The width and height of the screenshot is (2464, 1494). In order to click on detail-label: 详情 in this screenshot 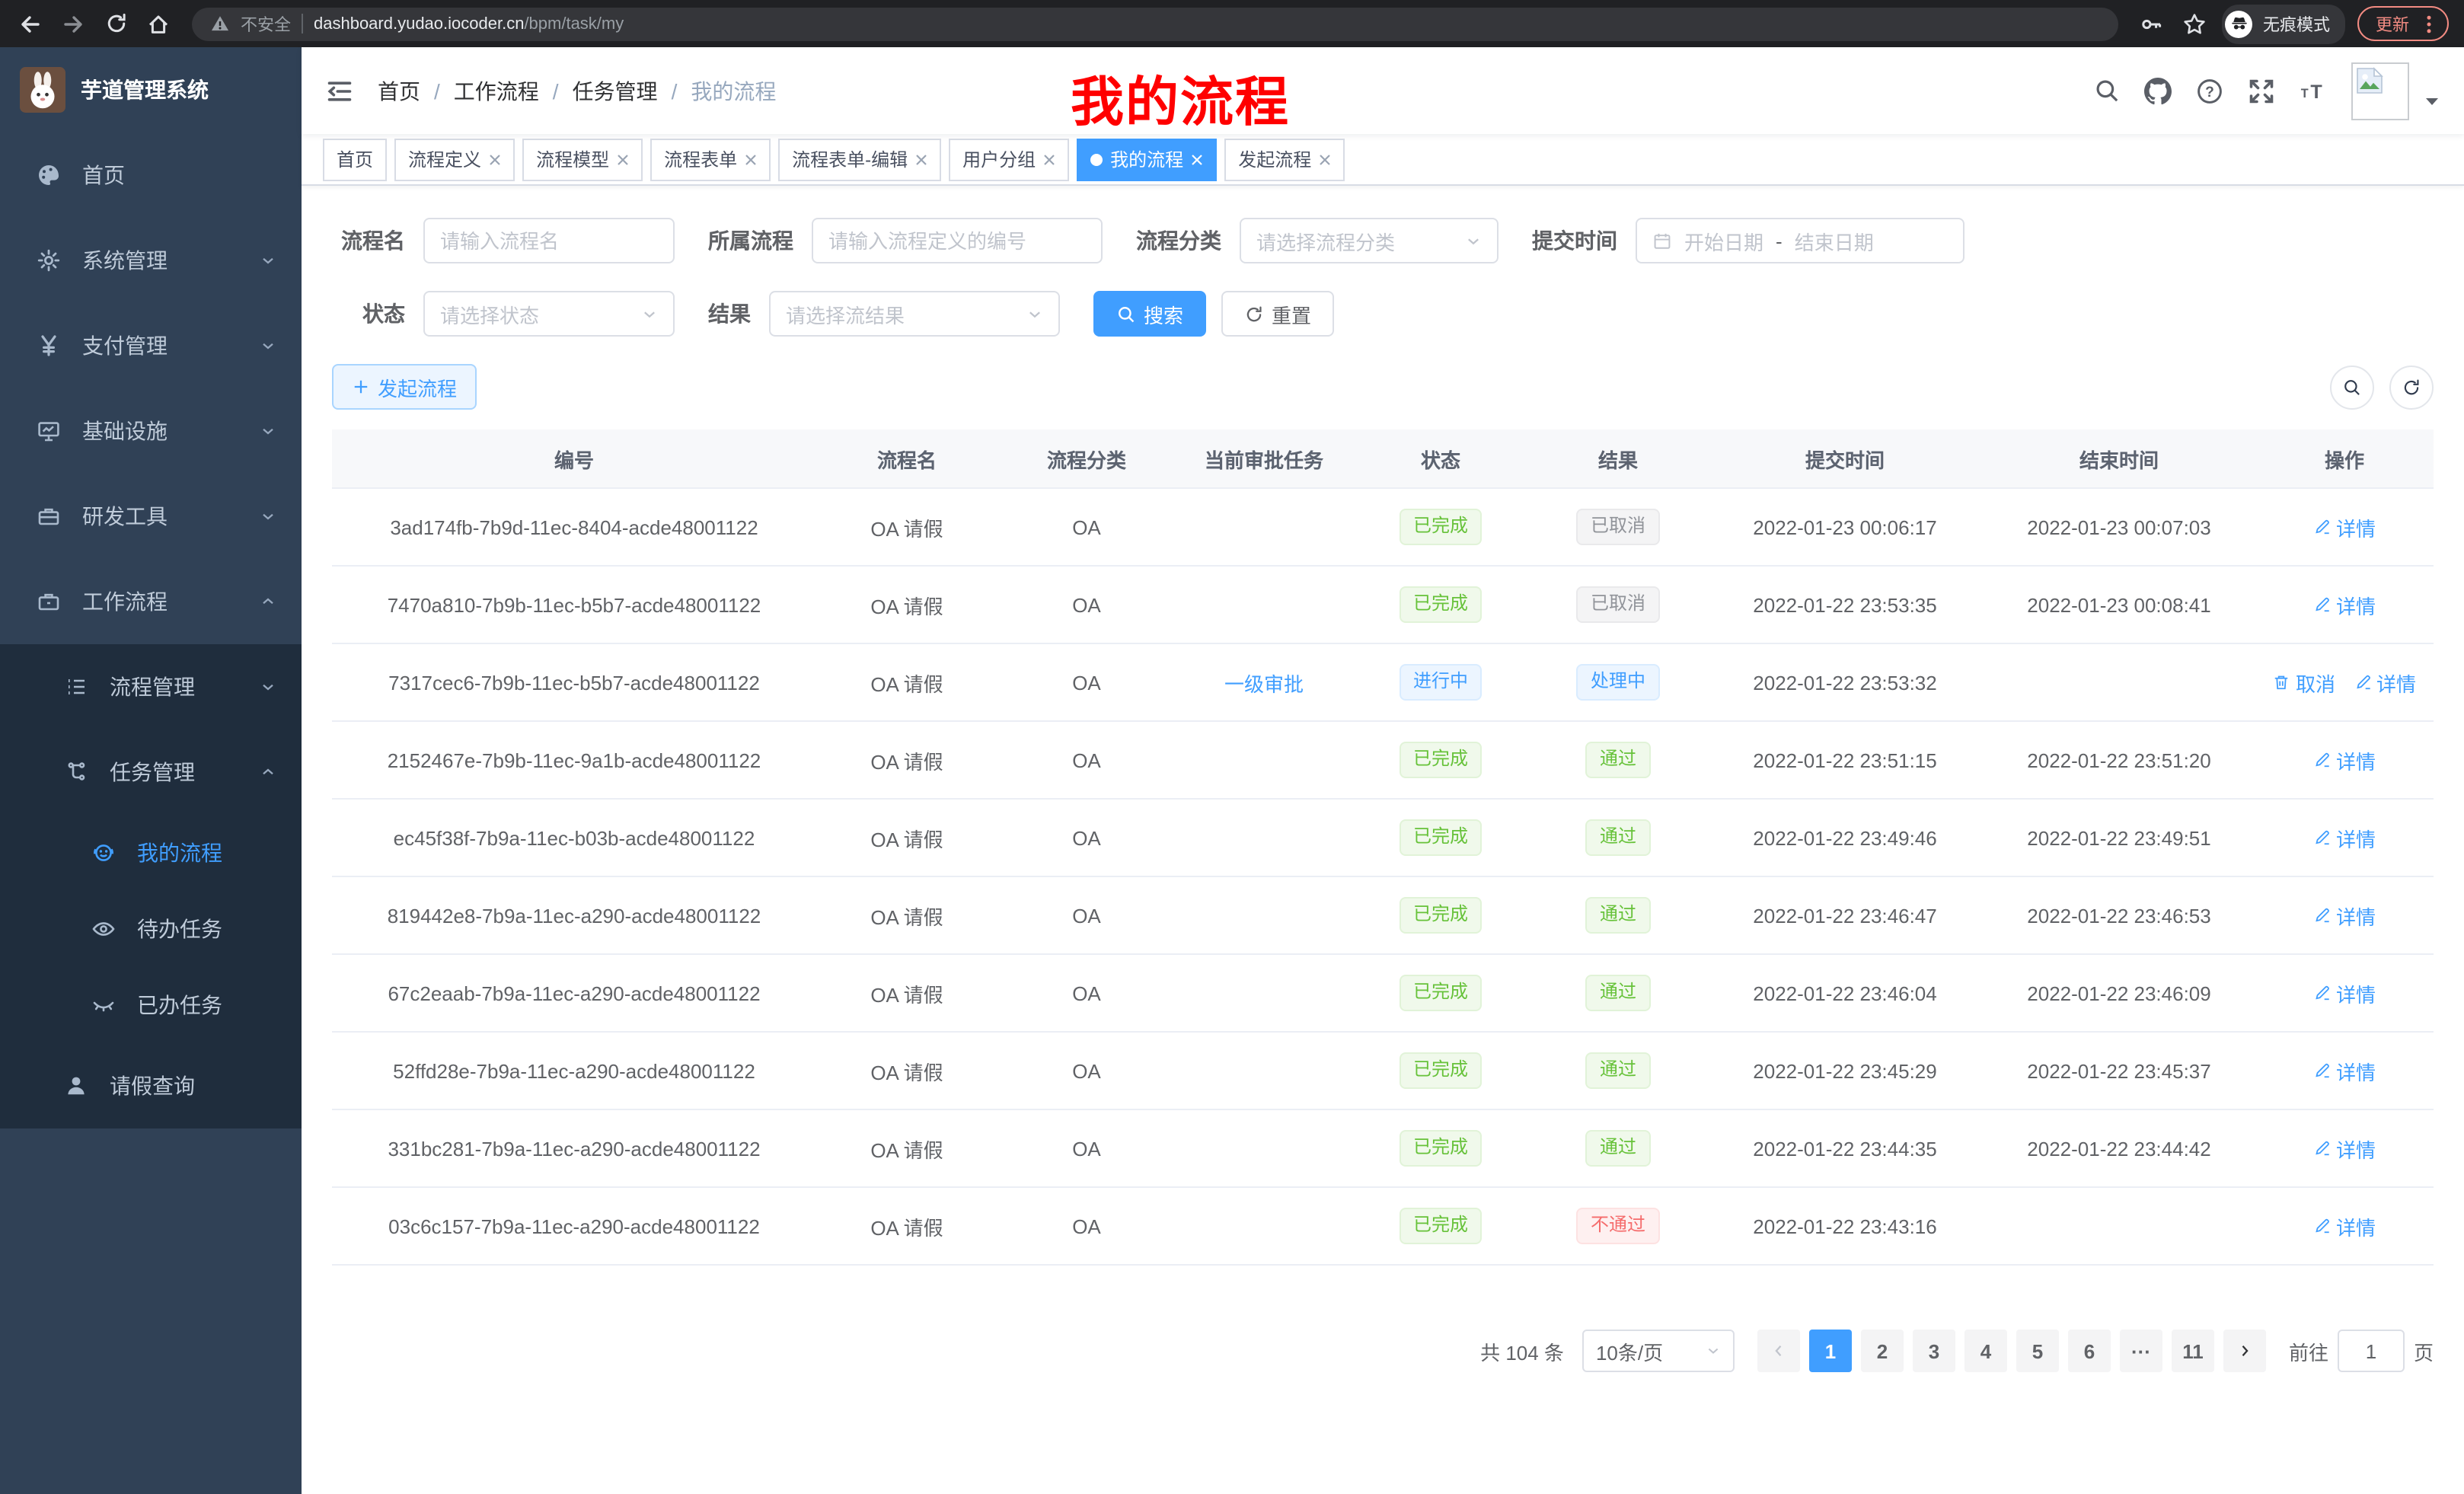, I will do `click(2355, 1149)`.